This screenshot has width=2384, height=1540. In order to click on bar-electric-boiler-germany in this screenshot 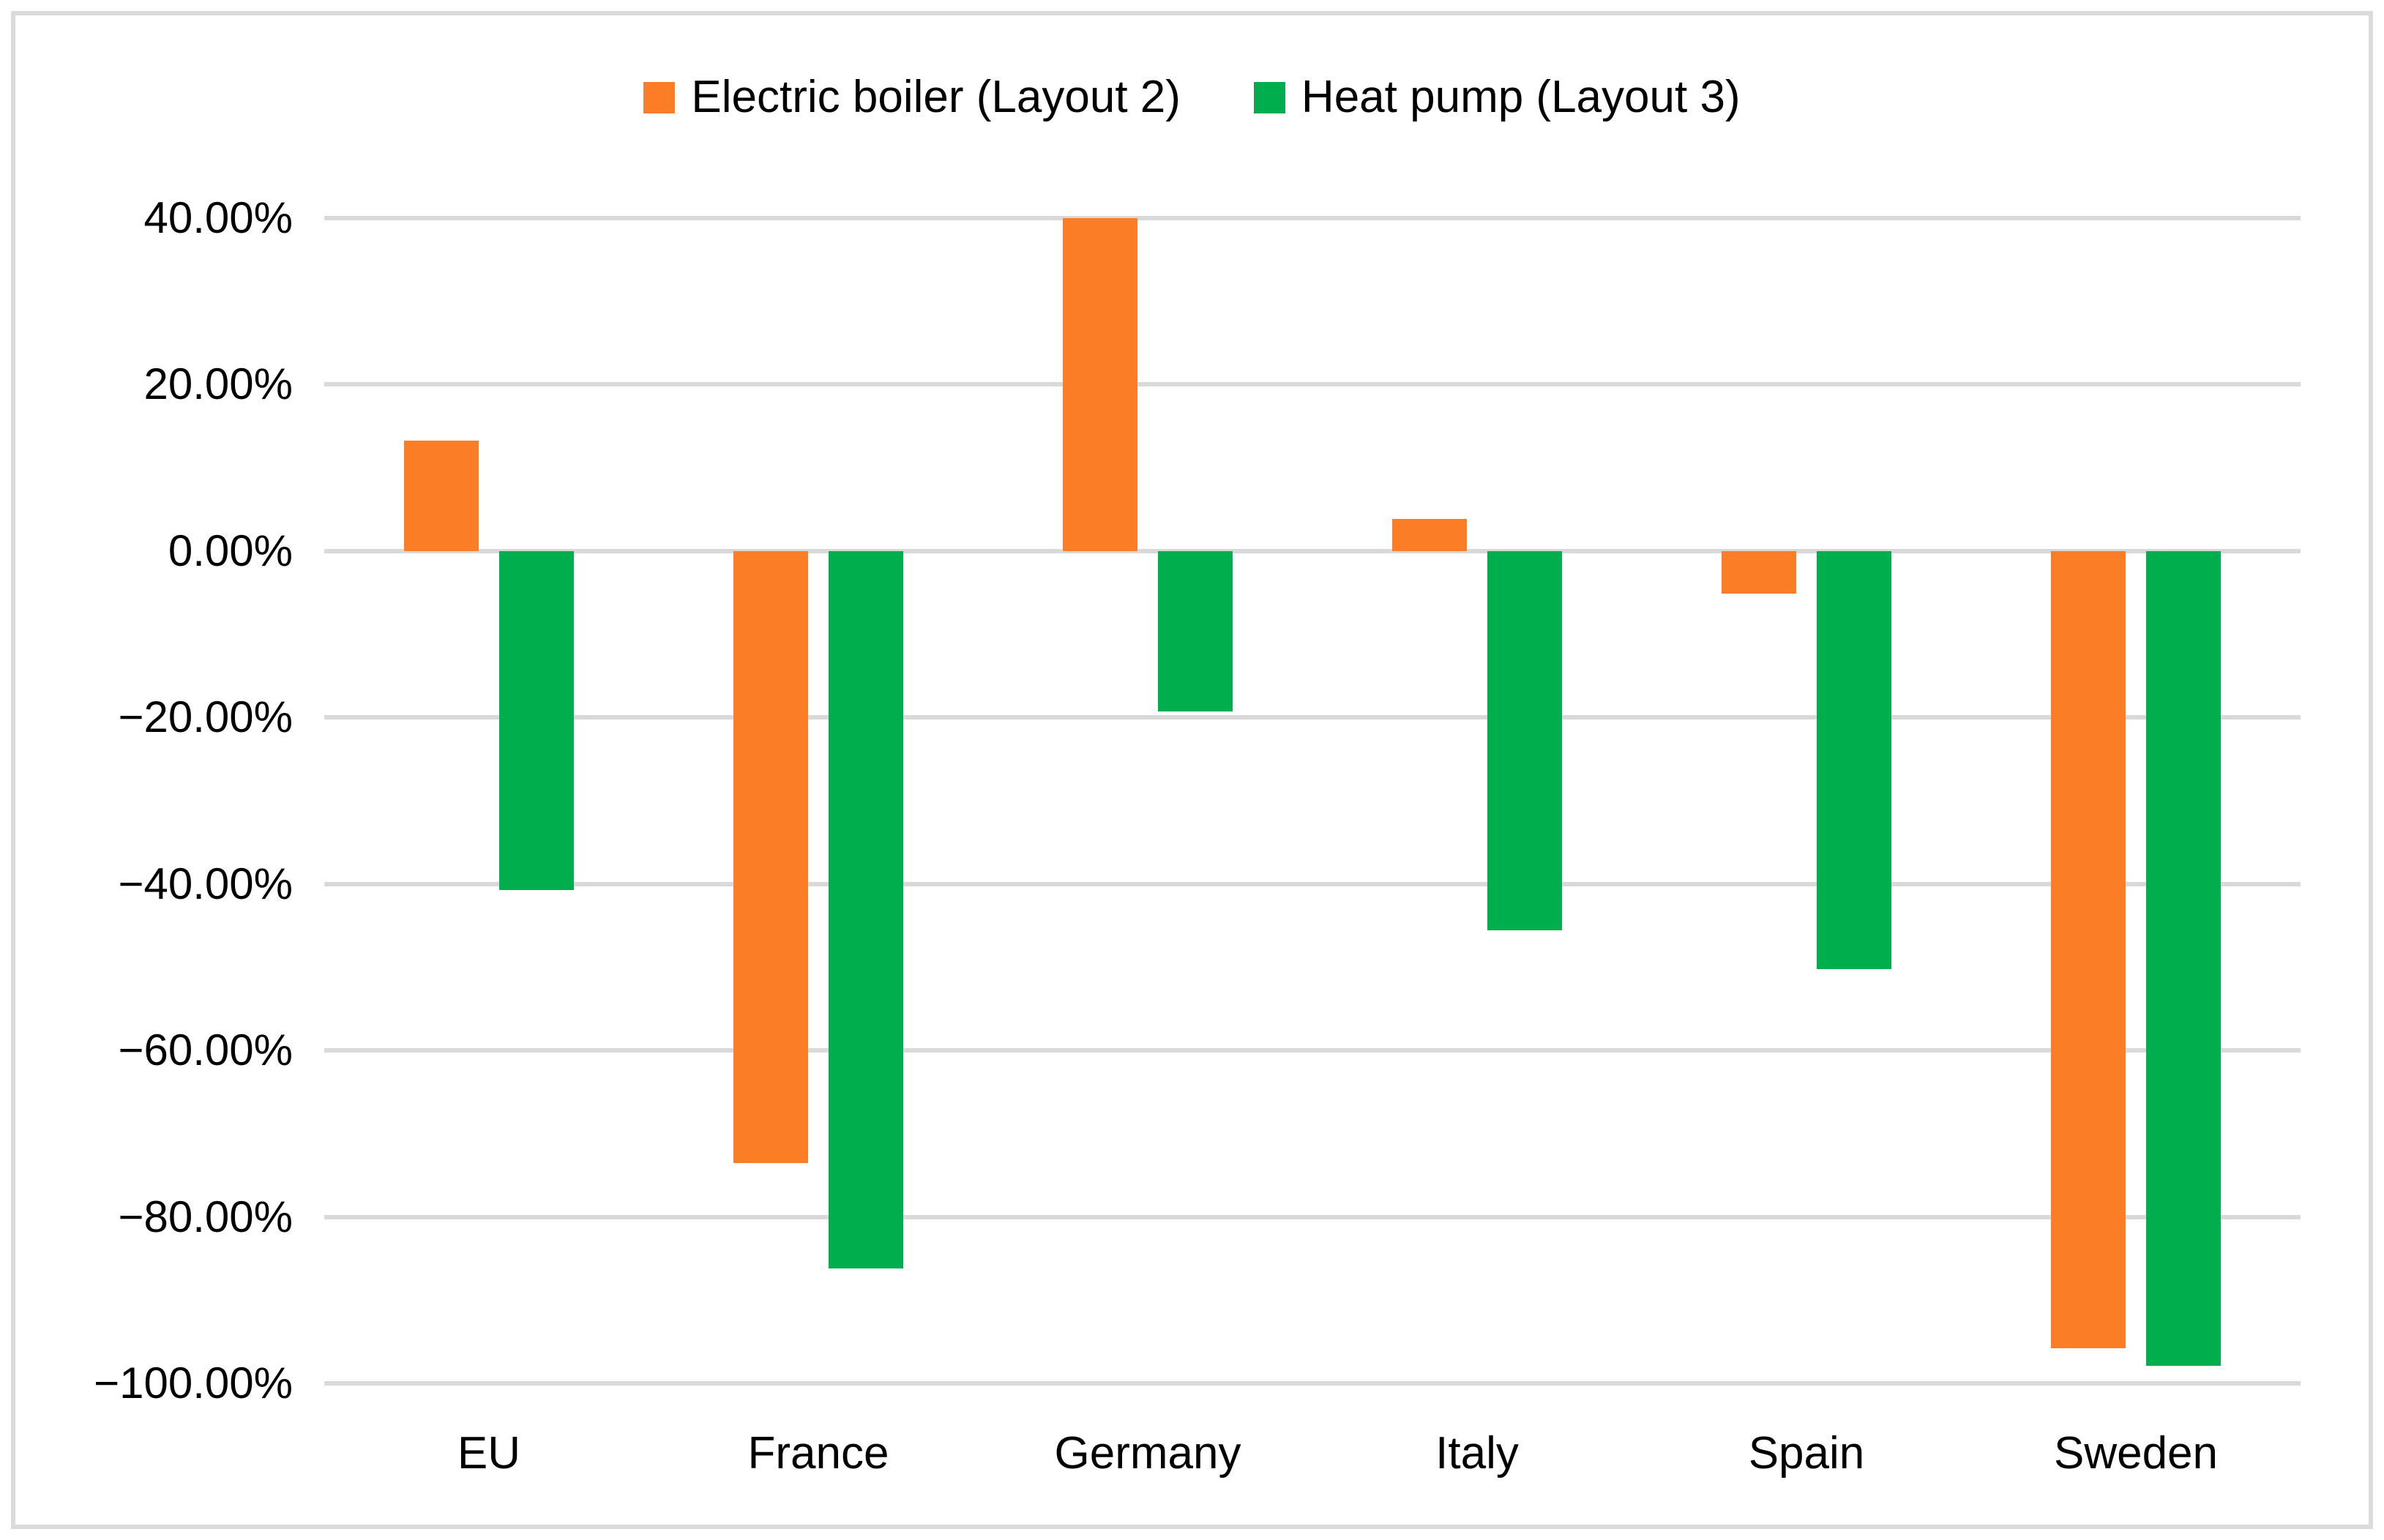, I will do `click(1100, 384)`.